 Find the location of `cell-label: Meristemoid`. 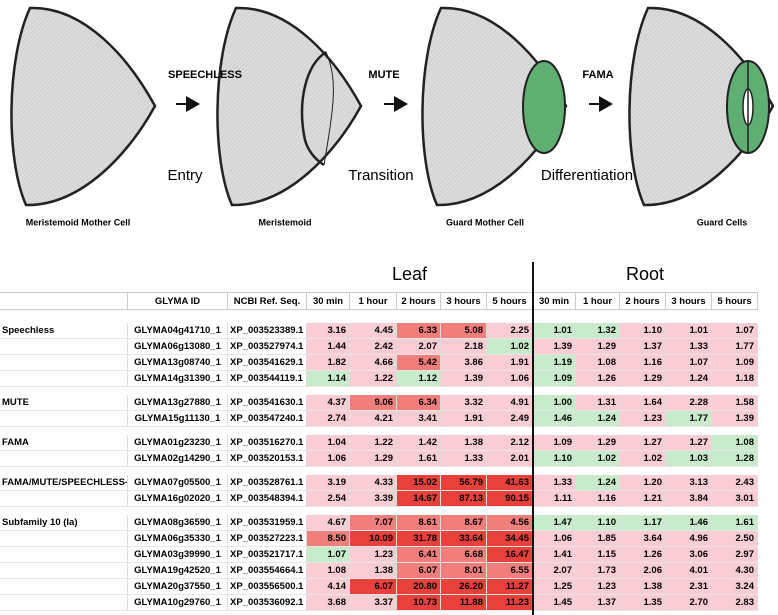

cell-label: Meristemoid is located at coordinates (284, 222).